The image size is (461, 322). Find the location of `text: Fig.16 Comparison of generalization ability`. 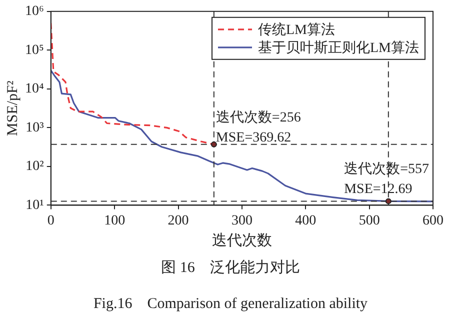

text: Fig.16 Comparison of generalization ability is located at coordinates (230, 304).